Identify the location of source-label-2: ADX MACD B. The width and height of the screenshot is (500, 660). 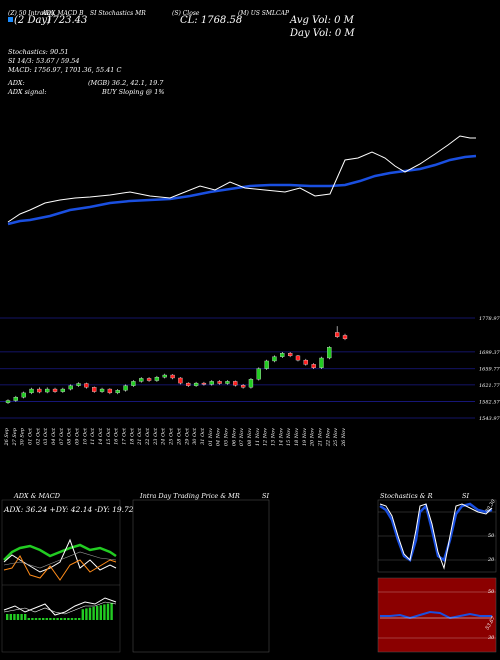
(63, 13).